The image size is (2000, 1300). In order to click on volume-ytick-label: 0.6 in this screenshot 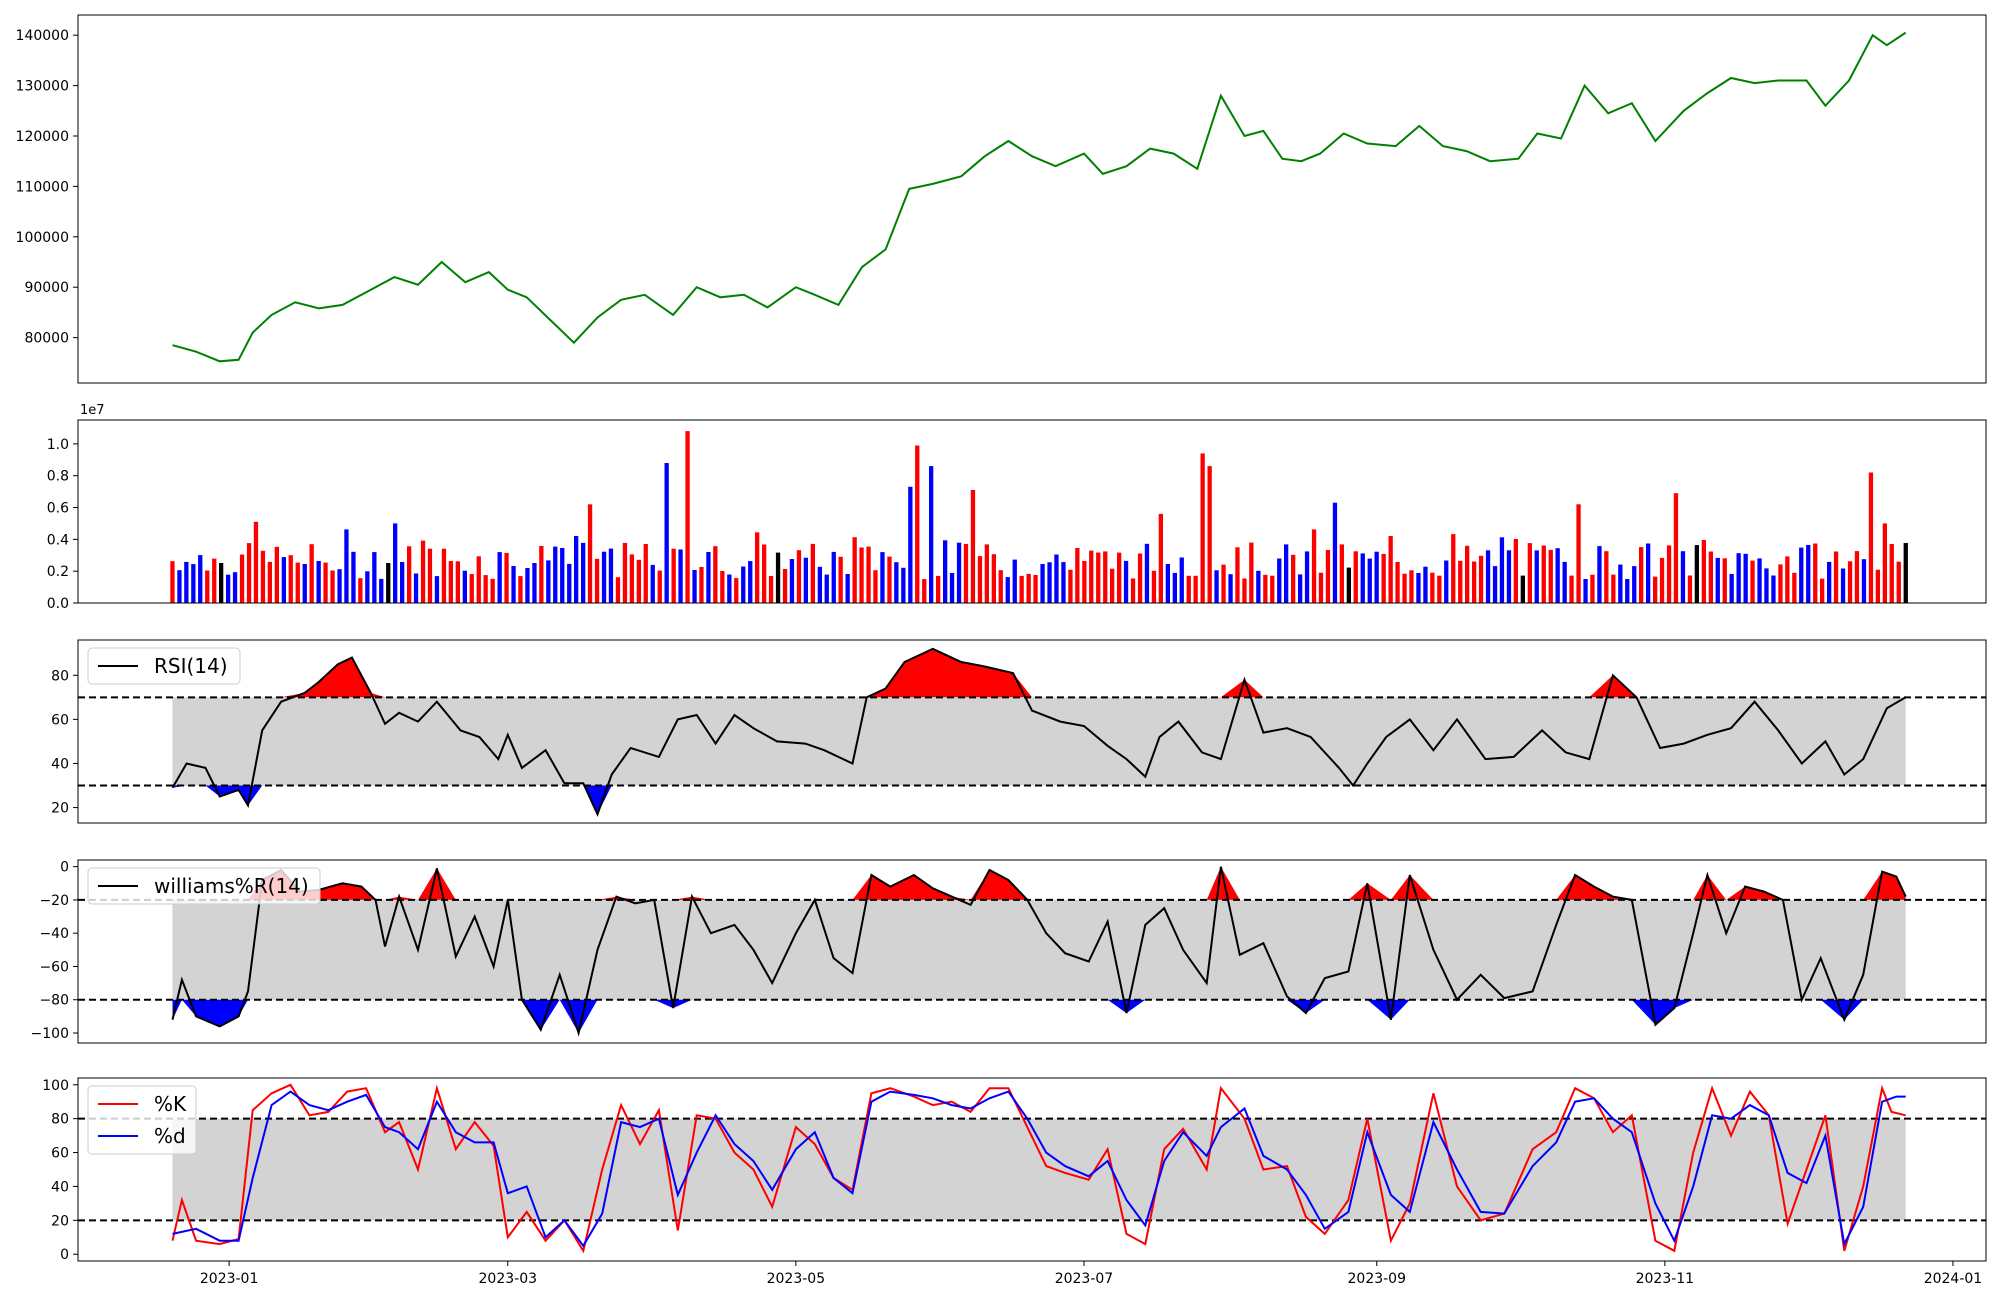, I will do `click(58, 509)`.